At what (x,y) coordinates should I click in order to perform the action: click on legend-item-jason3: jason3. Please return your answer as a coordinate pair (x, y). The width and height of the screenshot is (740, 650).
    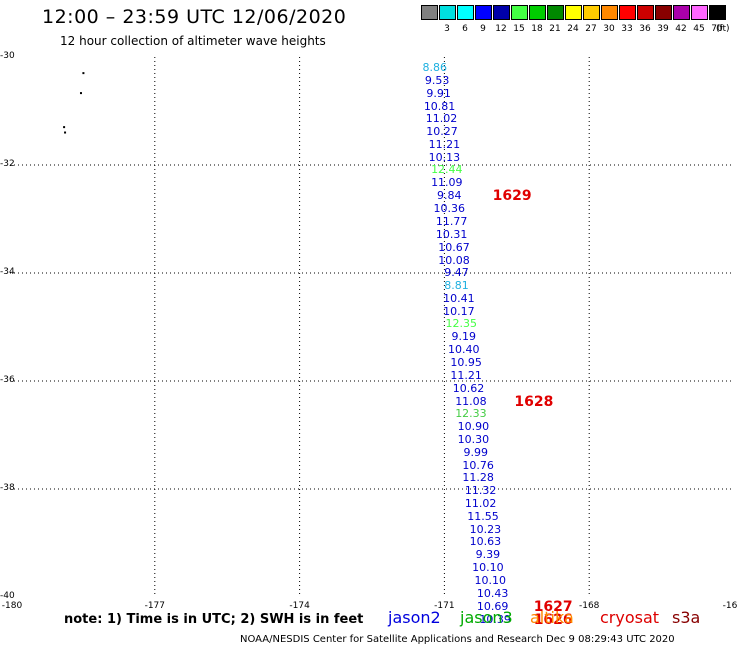
    Looking at the image, I should click on (486, 617).